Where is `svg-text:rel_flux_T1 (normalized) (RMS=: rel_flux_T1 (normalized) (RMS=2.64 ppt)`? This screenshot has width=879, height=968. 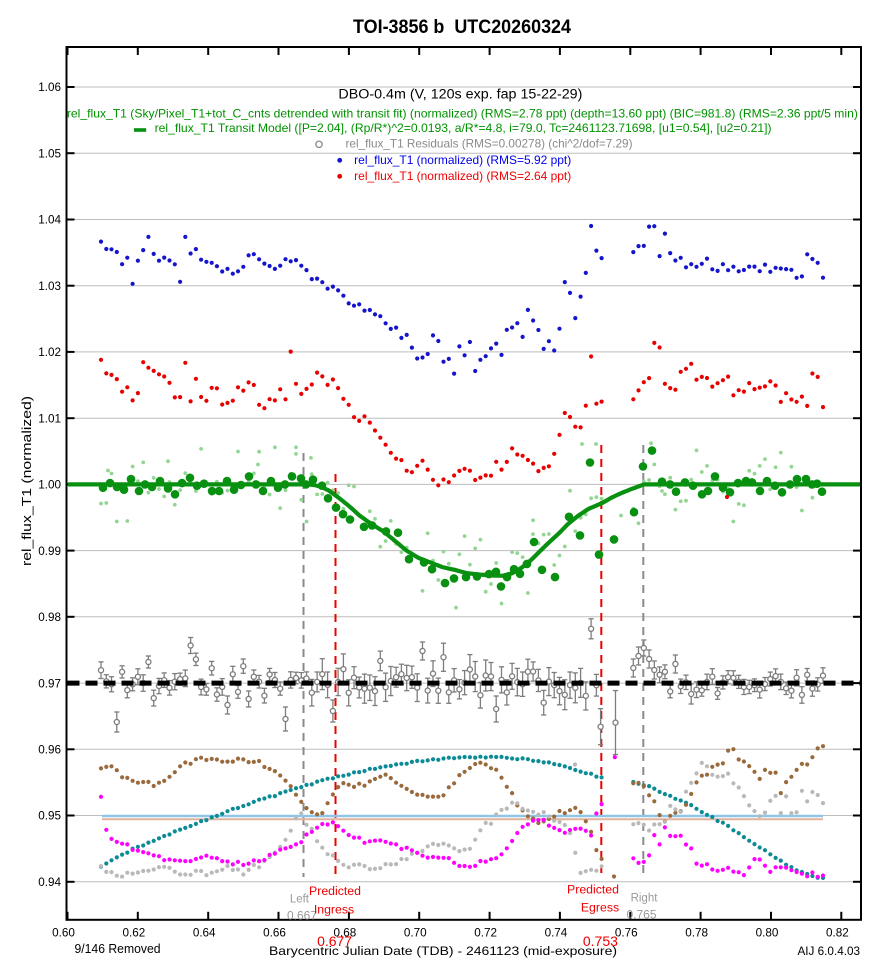 svg-text:rel_flux_T1 (normalized) (RMS=: rel_flux_T1 (normalized) (RMS=2.64 ppt) is located at coordinates (462, 176).